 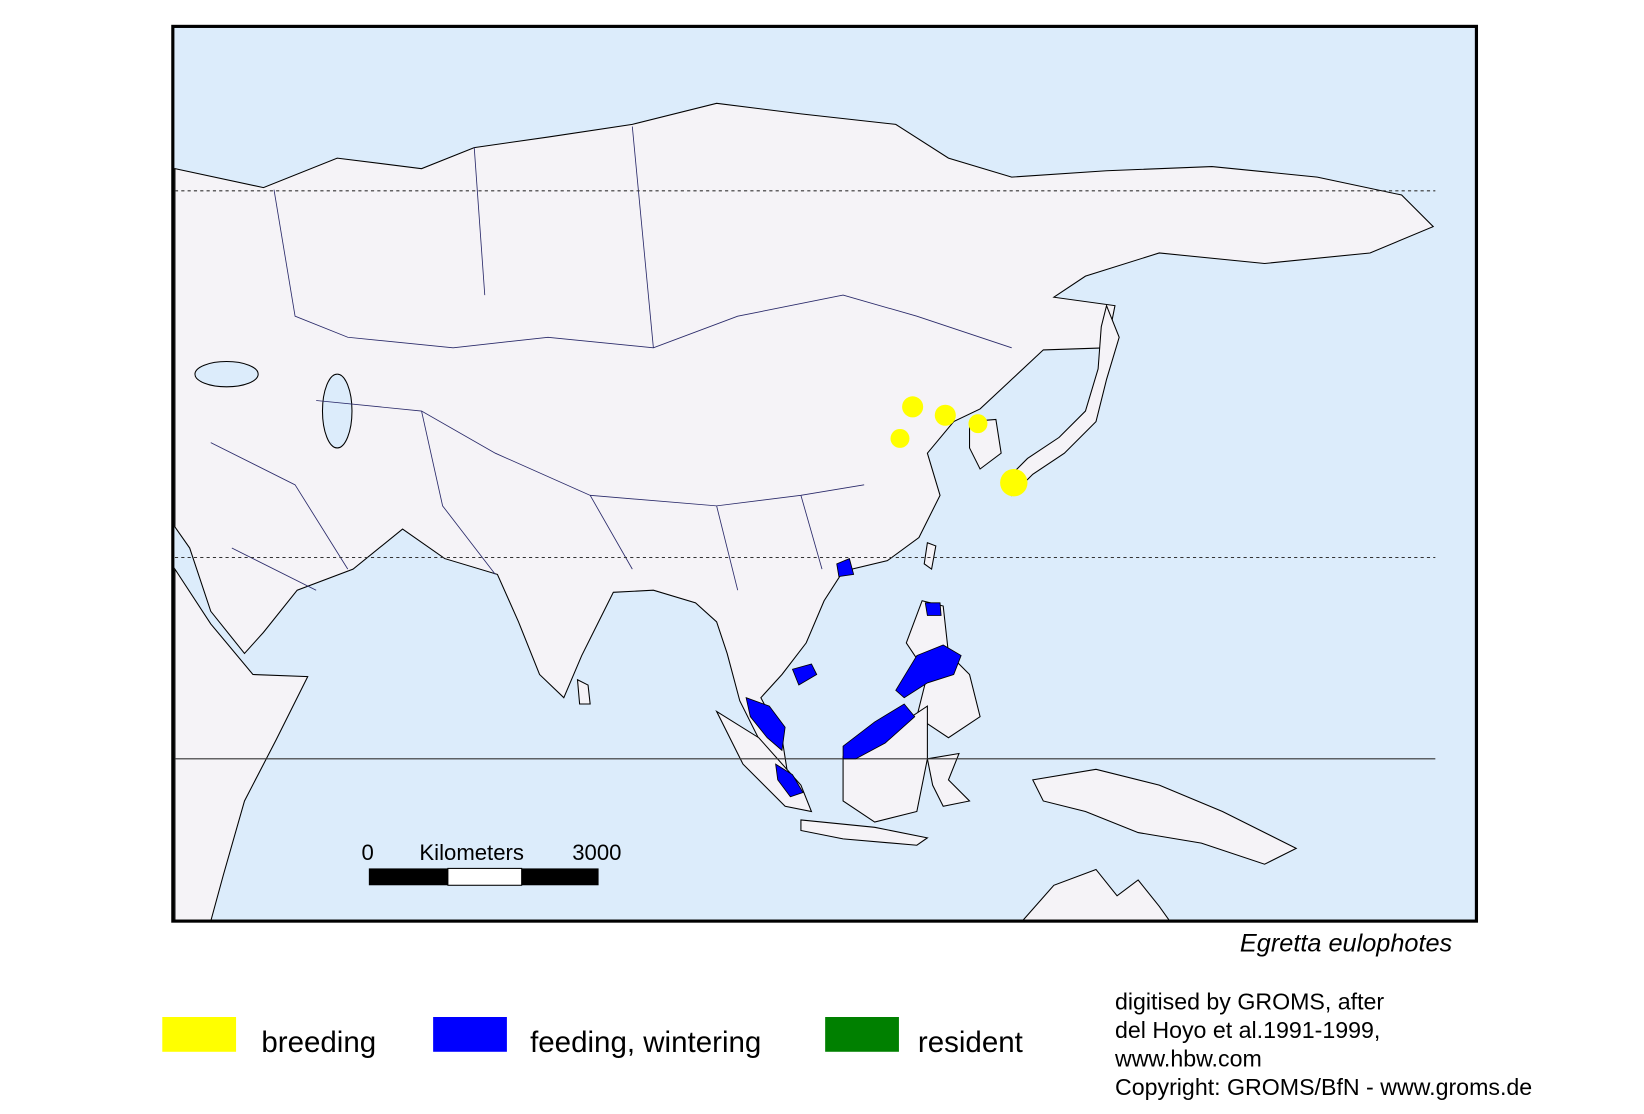 What do you see at coordinates (1247, 1030) in the screenshot?
I see `credit-line: del Hoyo et al.1991-1999,` at bounding box center [1247, 1030].